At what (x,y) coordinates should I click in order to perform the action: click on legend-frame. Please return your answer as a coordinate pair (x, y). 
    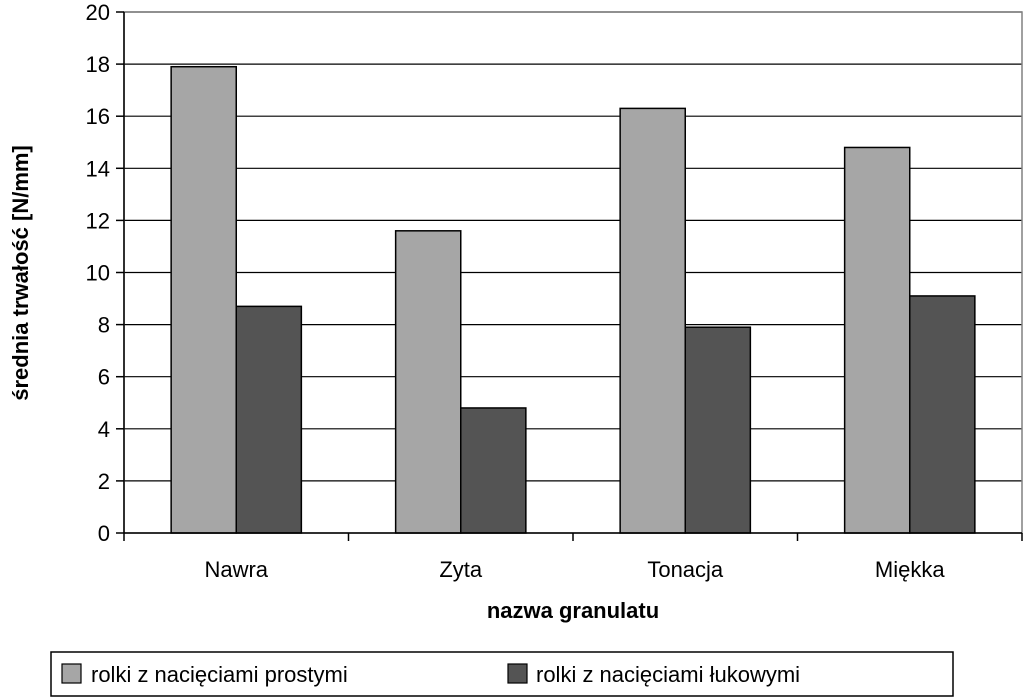
    Looking at the image, I should click on (502, 674).